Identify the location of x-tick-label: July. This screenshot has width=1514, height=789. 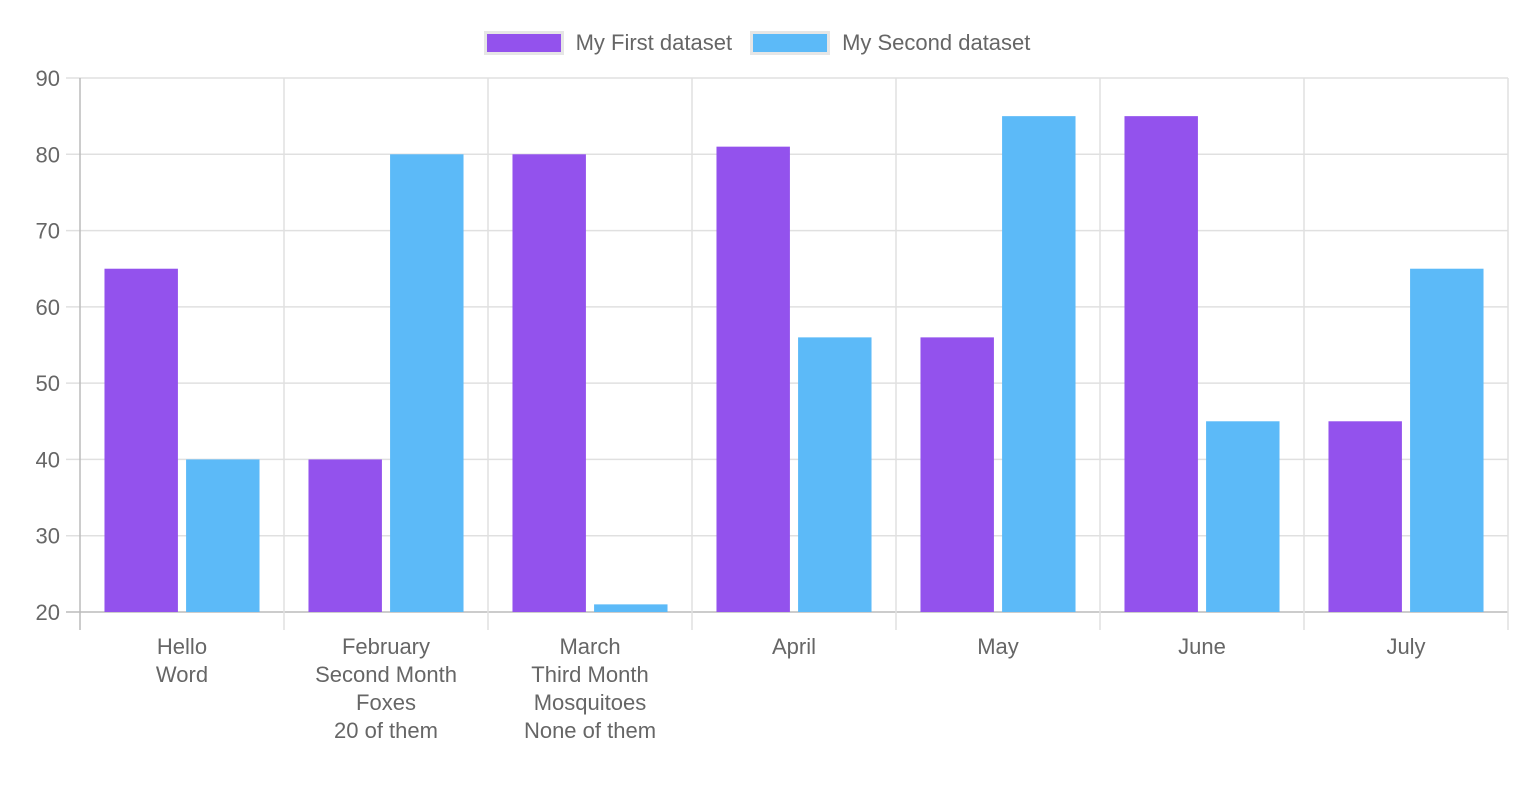
(1405, 646).